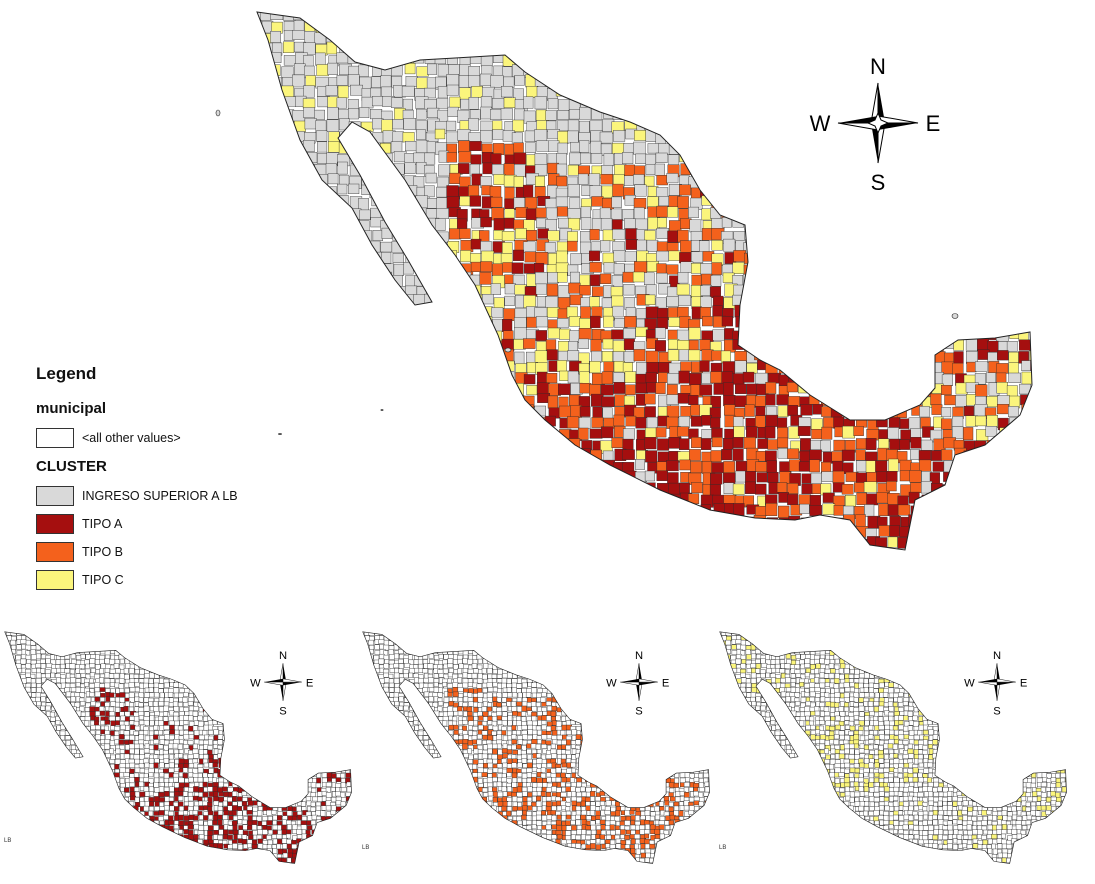  I want to click on small-map-tipo-a, so click(178, 747).